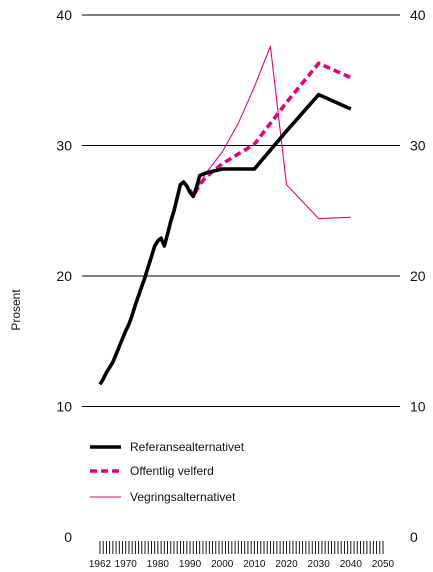 This screenshot has width=433, height=572. I want to click on y-axis-right: 0 10 20 30 40, so click(418, 276).